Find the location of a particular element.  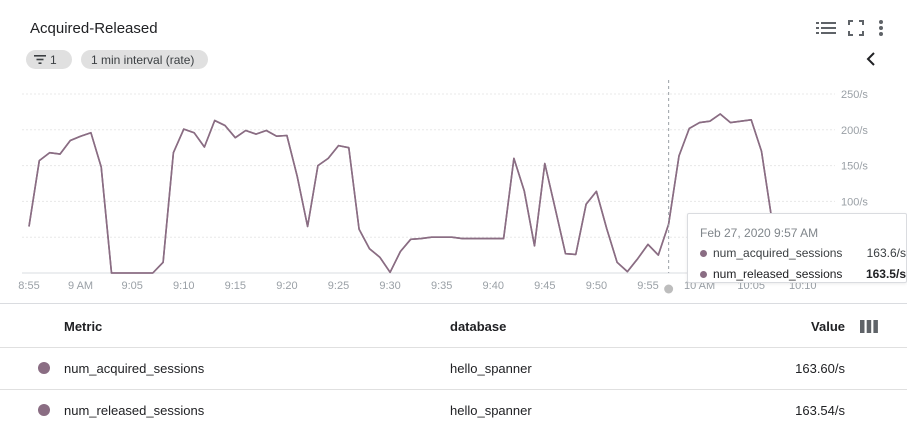

table-header: Metric database Value is located at coordinates (453, 325).